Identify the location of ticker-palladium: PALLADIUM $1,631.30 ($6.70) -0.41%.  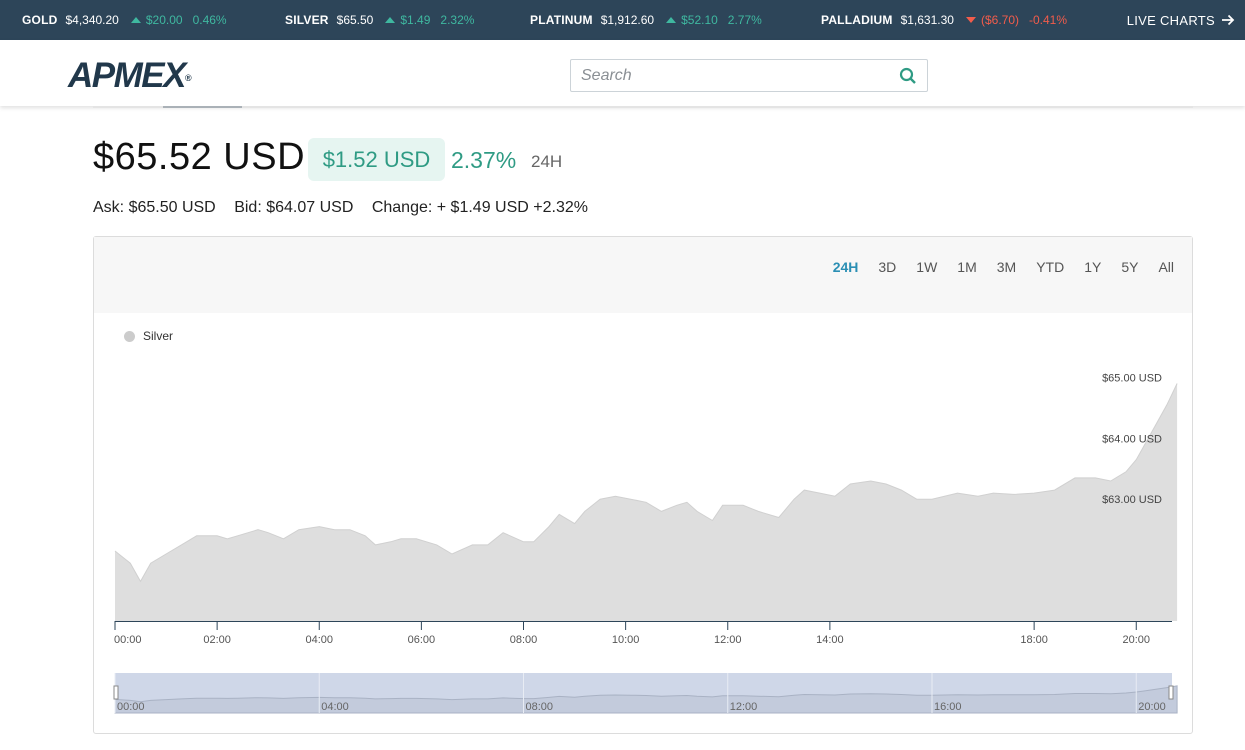
(944, 20).